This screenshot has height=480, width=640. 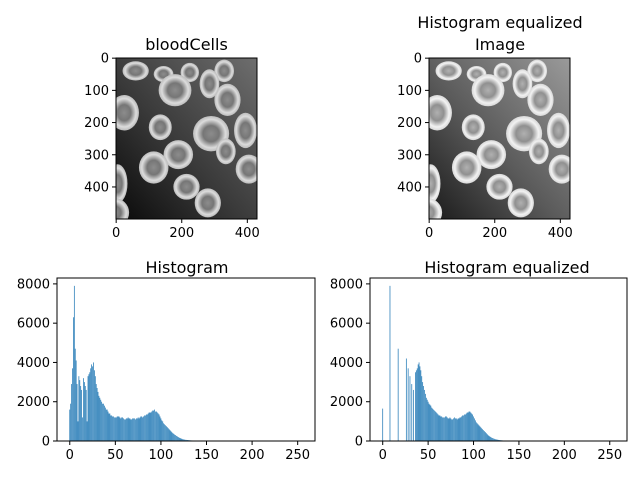 I want to click on x-tick-label: 0, so click(x=429, y=233).